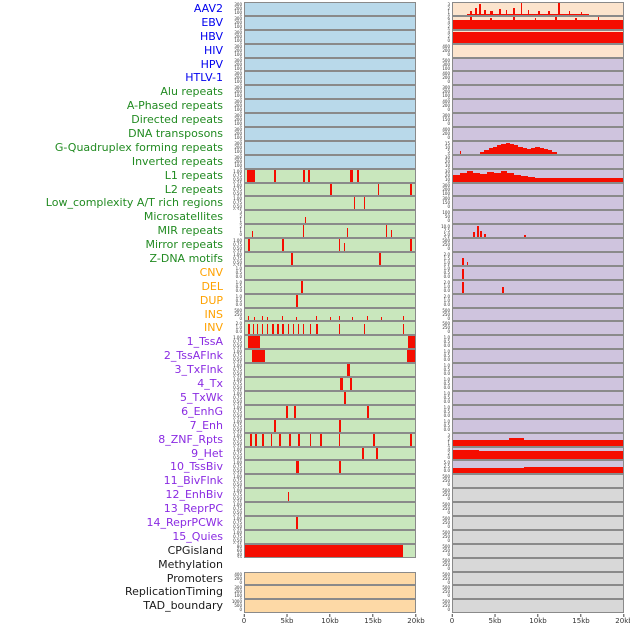 This screenshot has width=630, height=630. Describe the element at coordinates (312, 592) in the screenshot. I see `track-row: ReplicationTiming30020010005002500` at that location.